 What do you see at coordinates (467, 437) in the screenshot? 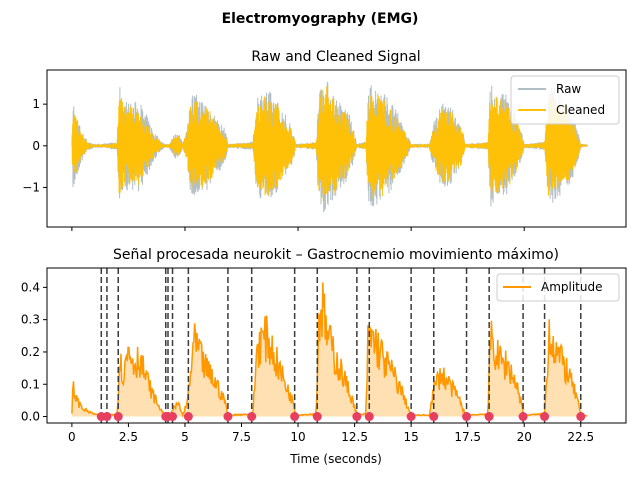
I see `bottom-x-tick-label: 17.5` at bounding box center [467, 437].